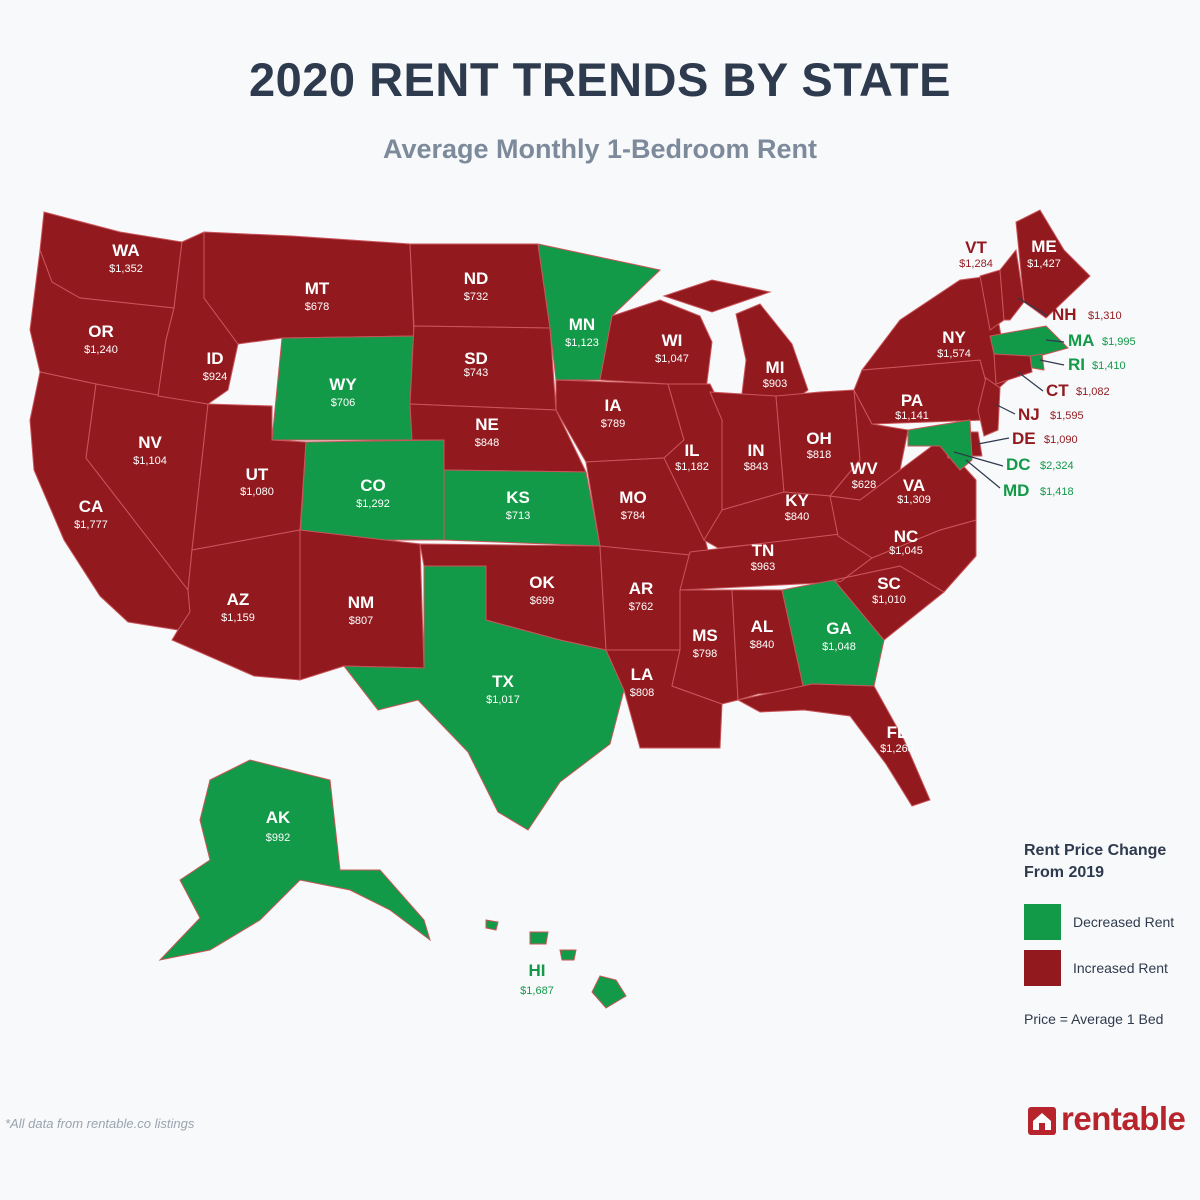 This screenshot has height=1200, width=1200. What do you see at coordinates (1057, 390) in the screenshot?
I see `state-code-ct: CT` at bounding box center [1057, 390].